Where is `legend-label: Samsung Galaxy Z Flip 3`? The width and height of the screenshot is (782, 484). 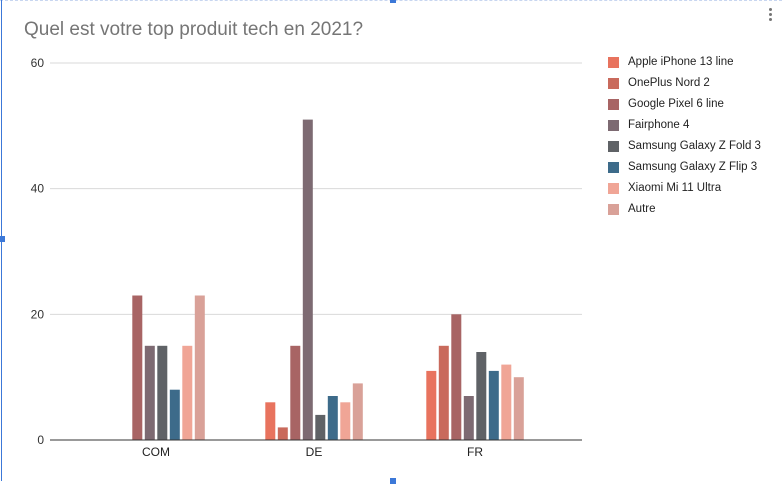 legend-label: Samsung Galaxy Z Flip 3 is located at coordinates (693, 167).